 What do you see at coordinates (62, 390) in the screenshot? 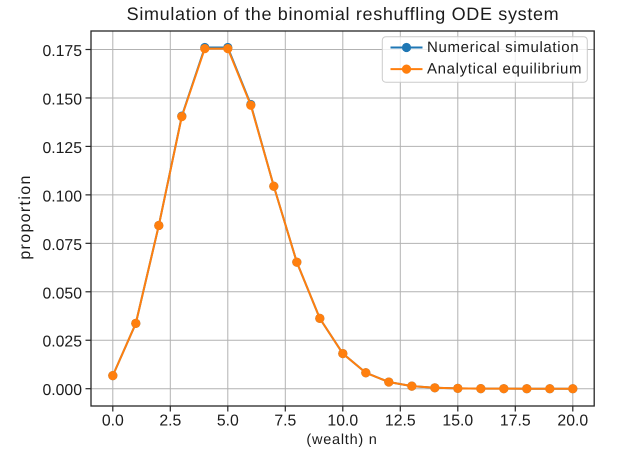
I see `svg-text: 0.000` at bounding box center [62, 390].